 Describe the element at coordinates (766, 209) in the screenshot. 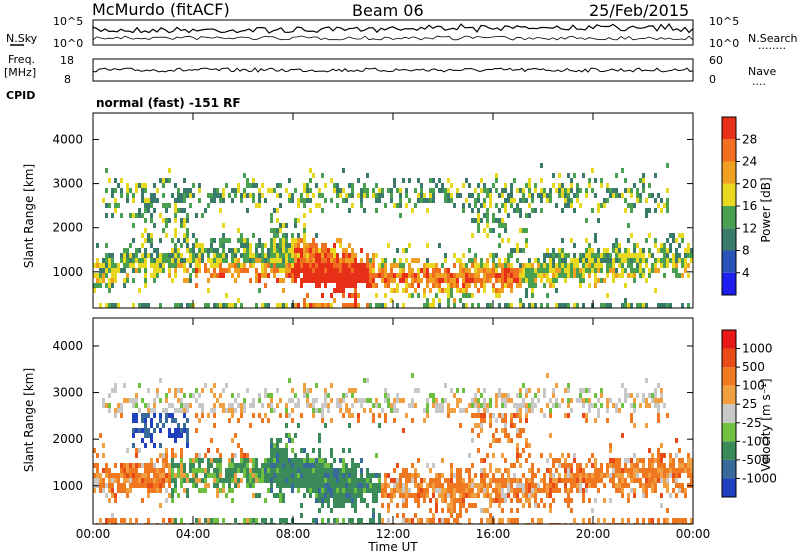

I see `power-cbar-label: Power [dB]` at that location.